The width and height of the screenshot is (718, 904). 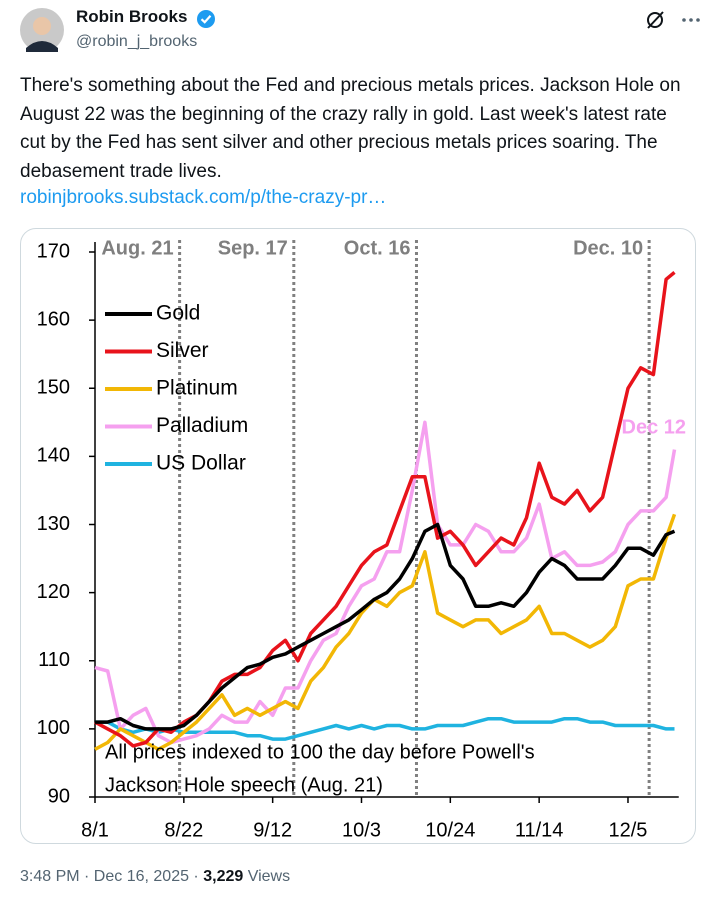 I want to click on avatar, so click(x=42, y=30).